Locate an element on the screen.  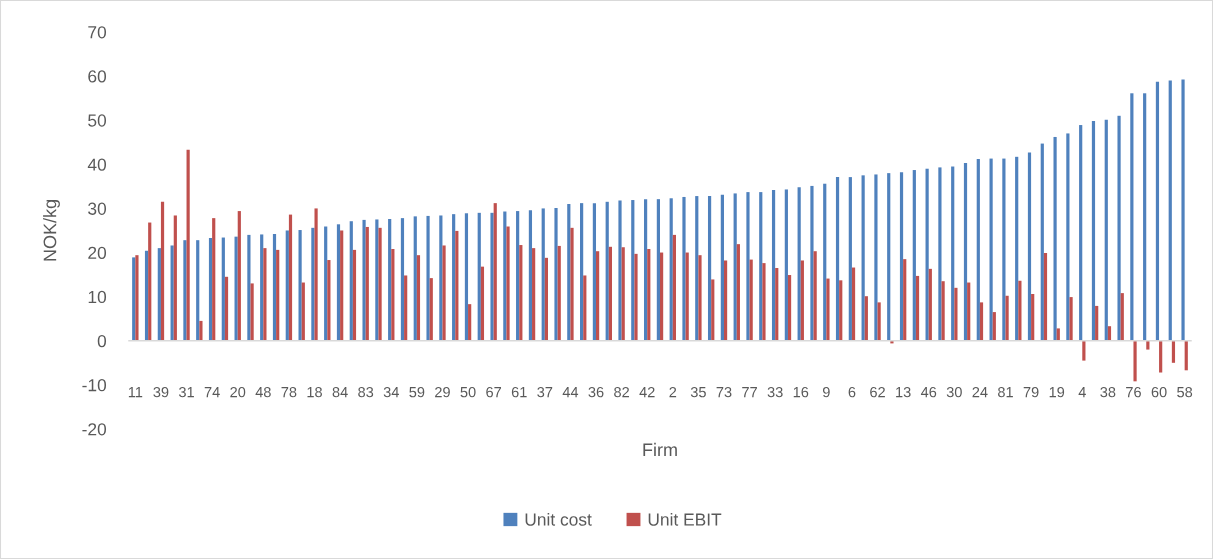
x-tick-label: 36 is located at coordinates (596, 392).